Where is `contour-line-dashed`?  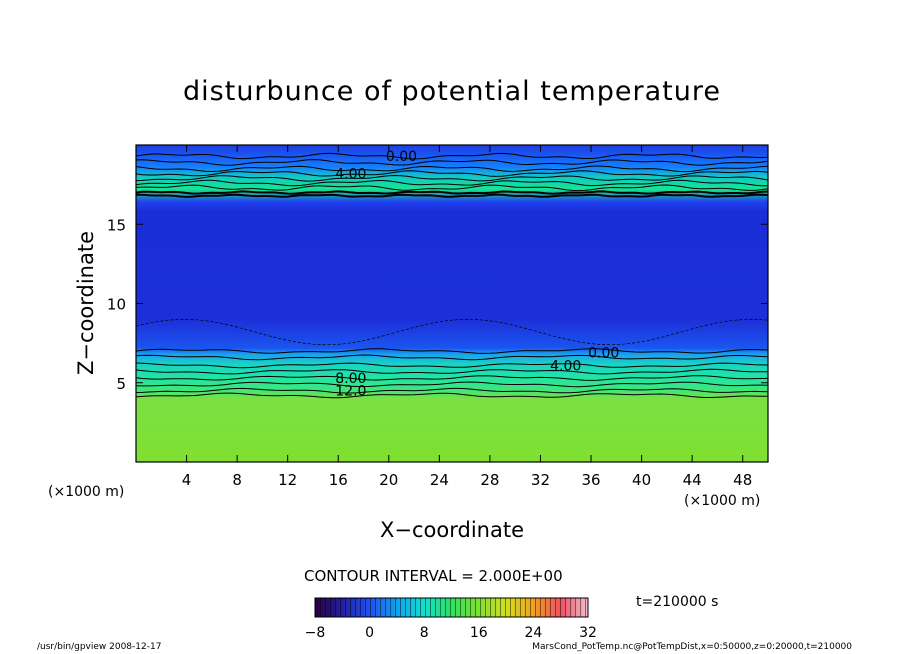
contour-line-dashed is located at coordinates (452, 332).